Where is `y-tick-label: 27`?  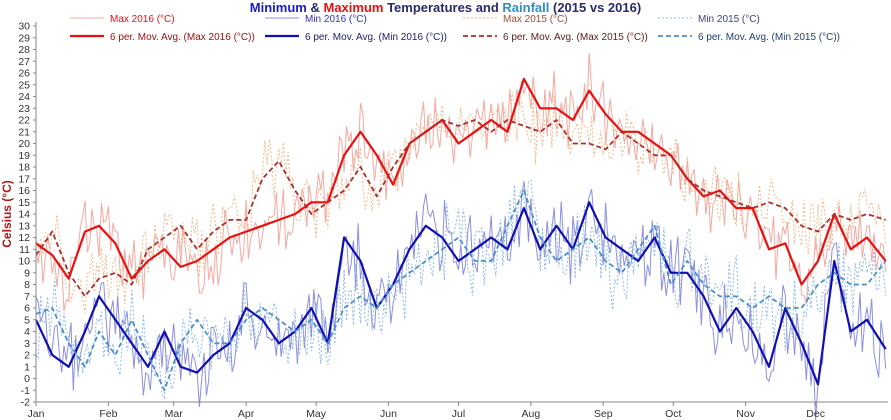
y-tick-label: 27 is located at coordinates (24, 62).